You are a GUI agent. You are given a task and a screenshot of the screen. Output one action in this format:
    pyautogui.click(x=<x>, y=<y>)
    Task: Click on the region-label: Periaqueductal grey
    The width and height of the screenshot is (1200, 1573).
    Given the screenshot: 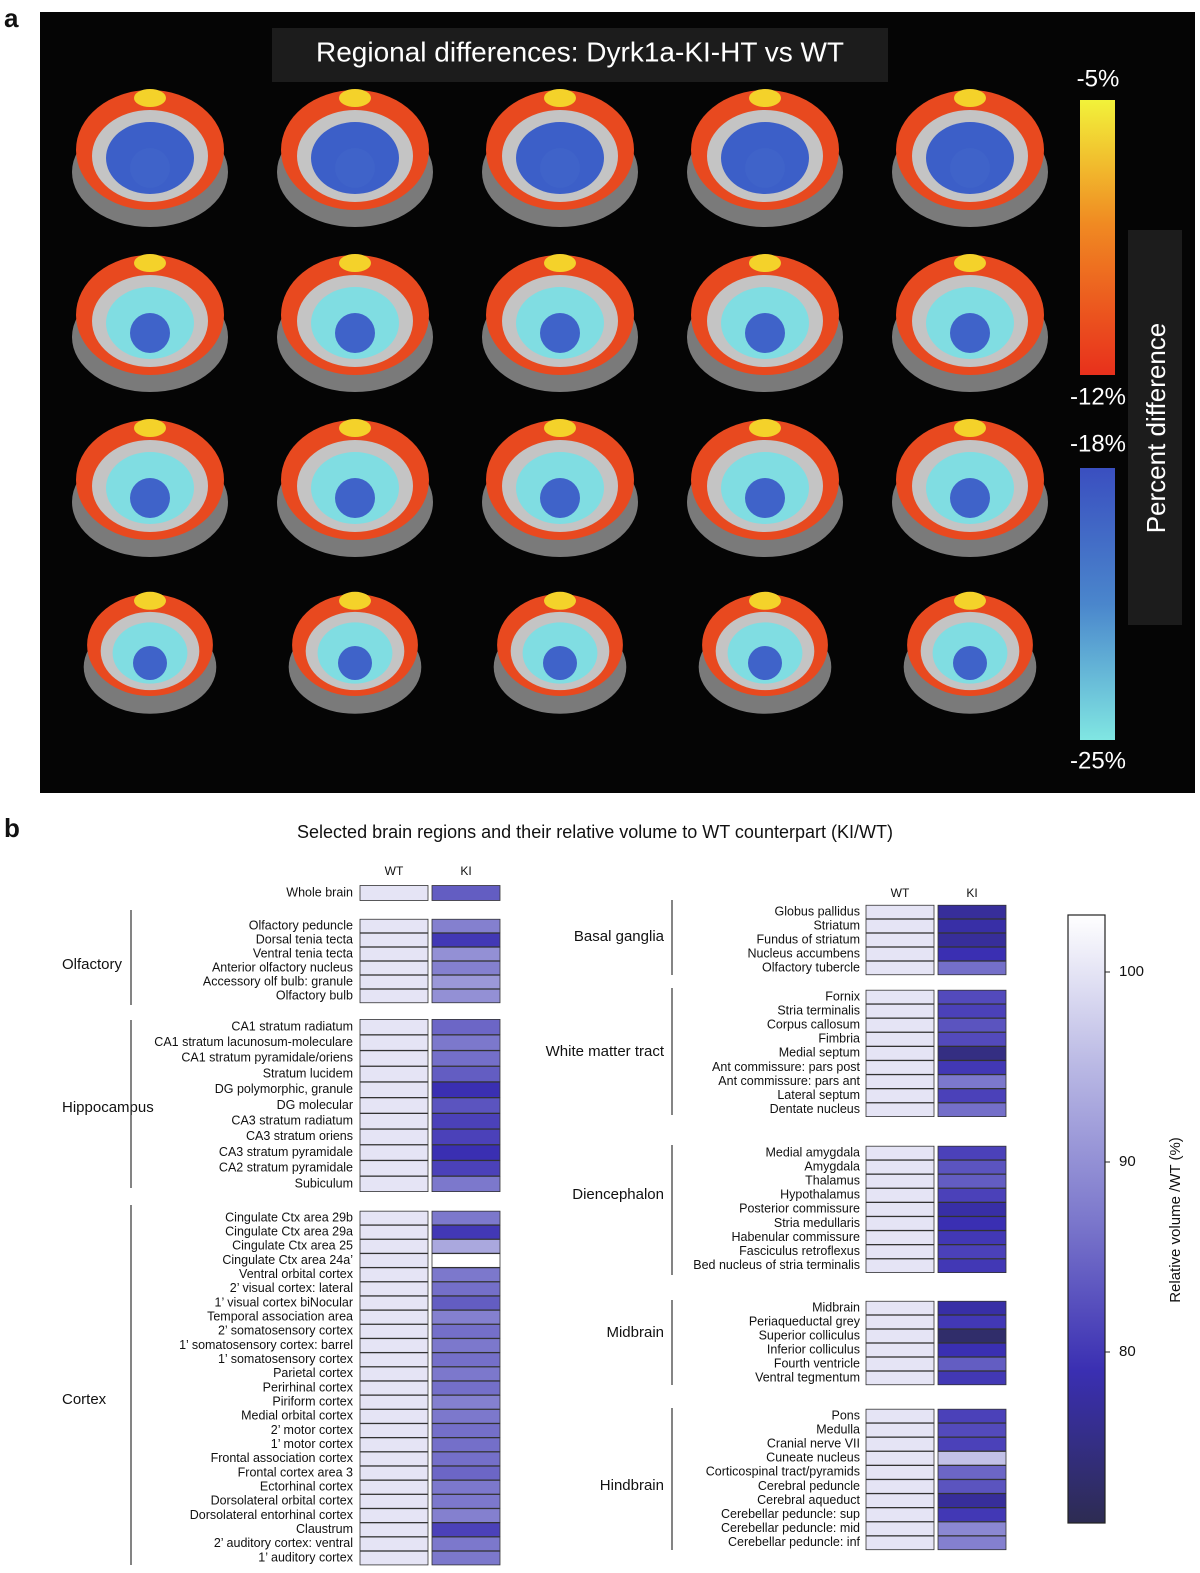 What is the action you would take?
    pyautogui.click(x=805, y=1321)
    